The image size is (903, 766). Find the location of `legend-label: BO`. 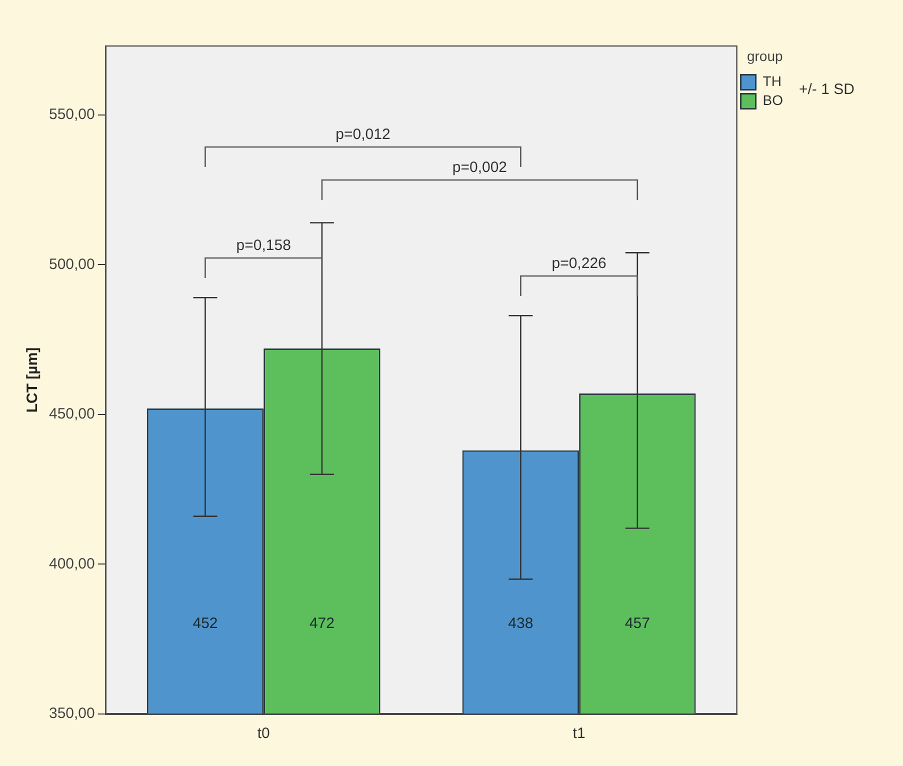

legend-label: BO is located at coordinates (773, 100).